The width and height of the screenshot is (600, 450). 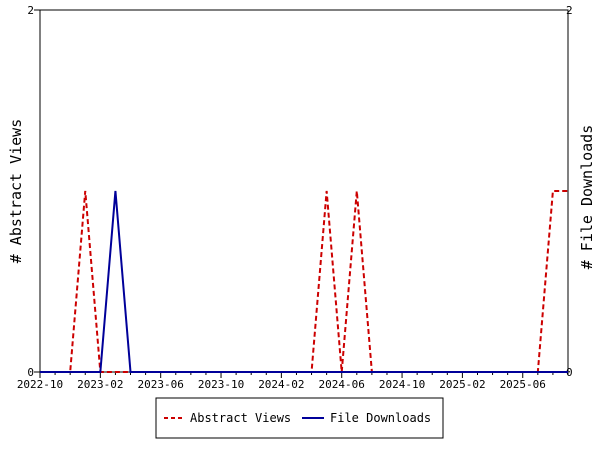 I want to click on x-tick-label: 2024-02, so click(x=281, y=384).